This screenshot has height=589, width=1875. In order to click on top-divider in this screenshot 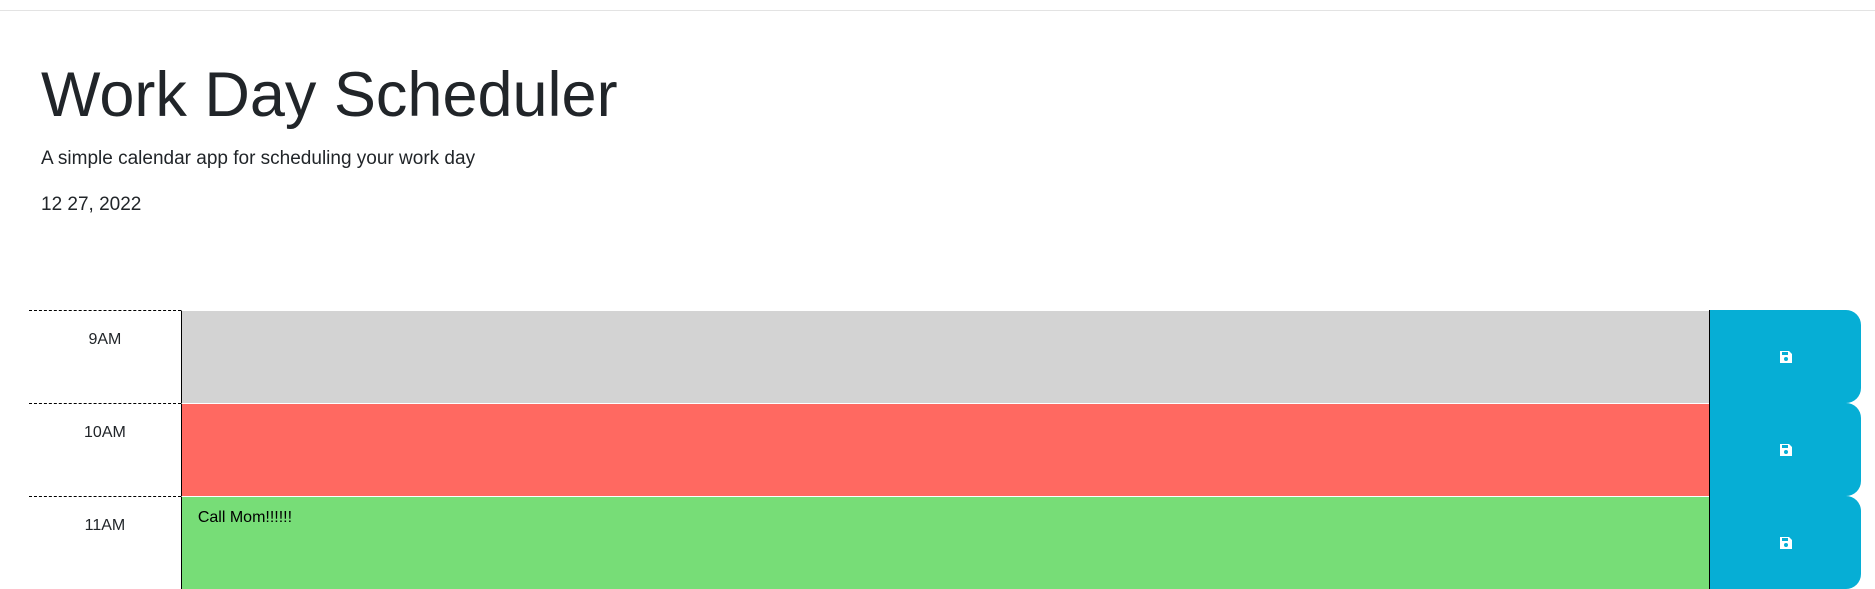, I will do `click(937, 10)`.